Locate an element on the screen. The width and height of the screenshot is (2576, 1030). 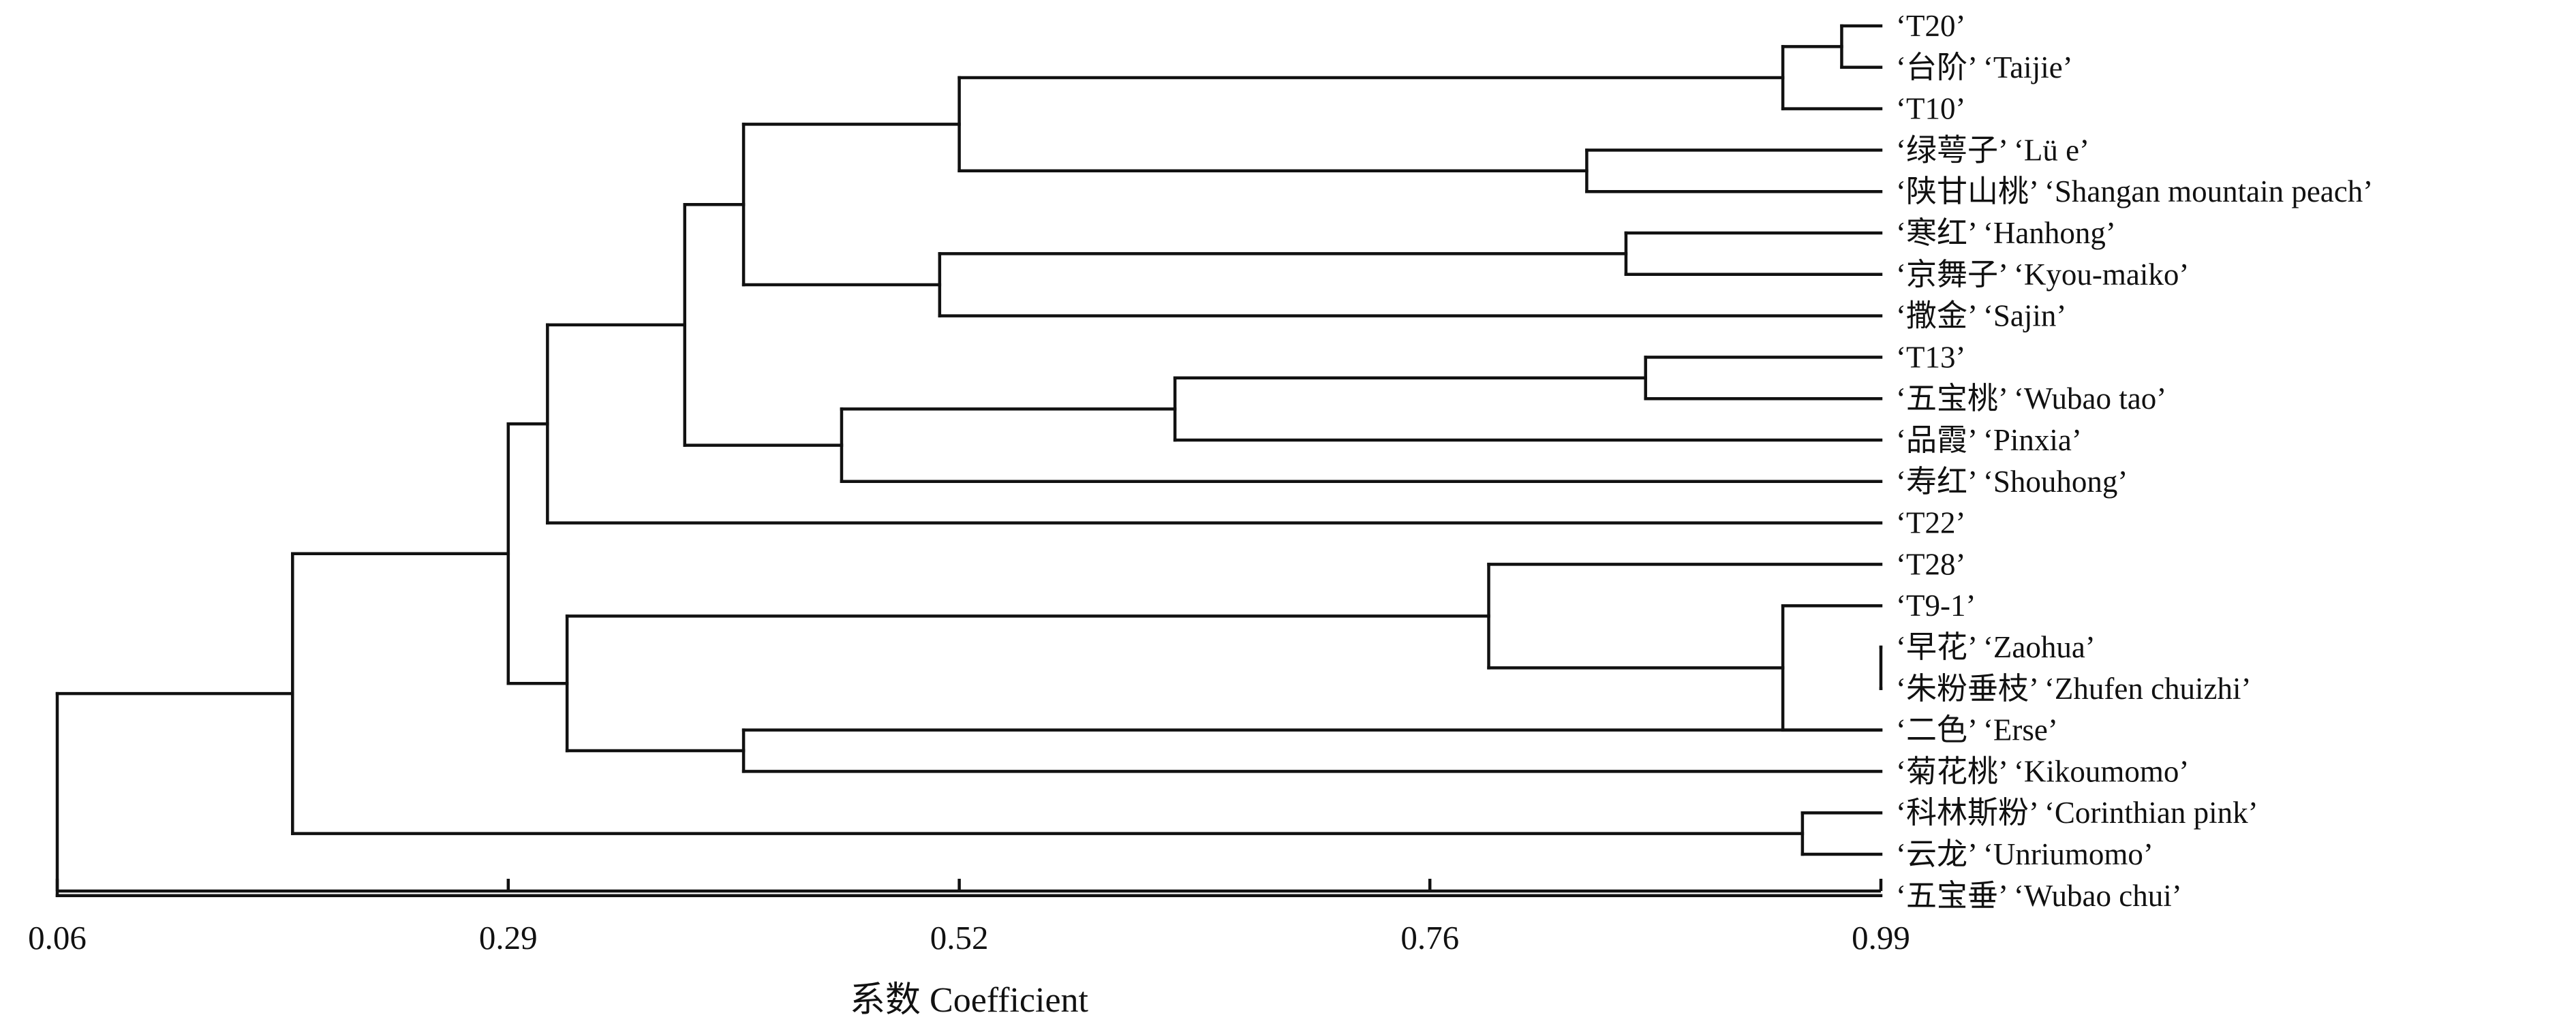
x-axis-ticks: 0.06 0.29 0.52 0.76 0.99 is located at coordinates (969, 917).